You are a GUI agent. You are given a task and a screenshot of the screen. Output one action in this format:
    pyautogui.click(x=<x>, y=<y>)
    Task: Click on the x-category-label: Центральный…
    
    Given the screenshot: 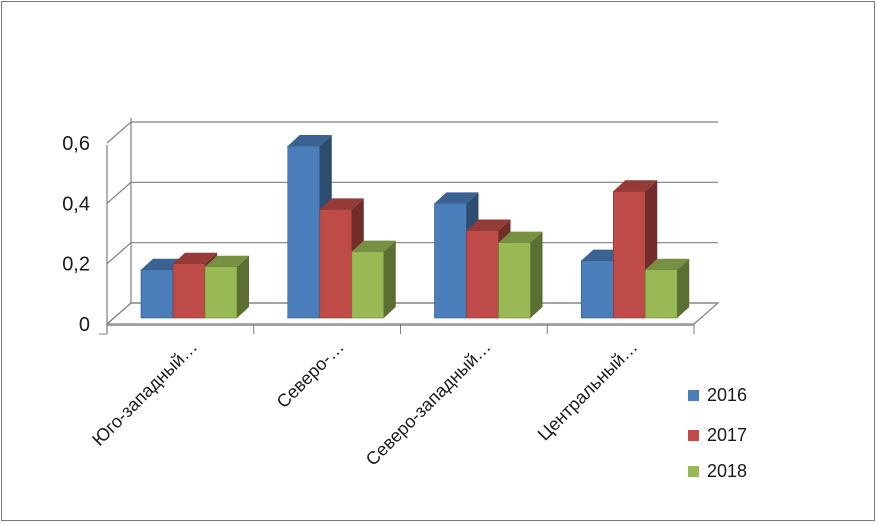 What is the action you would take?
    pyautogui.click(x=588, y=391)
    